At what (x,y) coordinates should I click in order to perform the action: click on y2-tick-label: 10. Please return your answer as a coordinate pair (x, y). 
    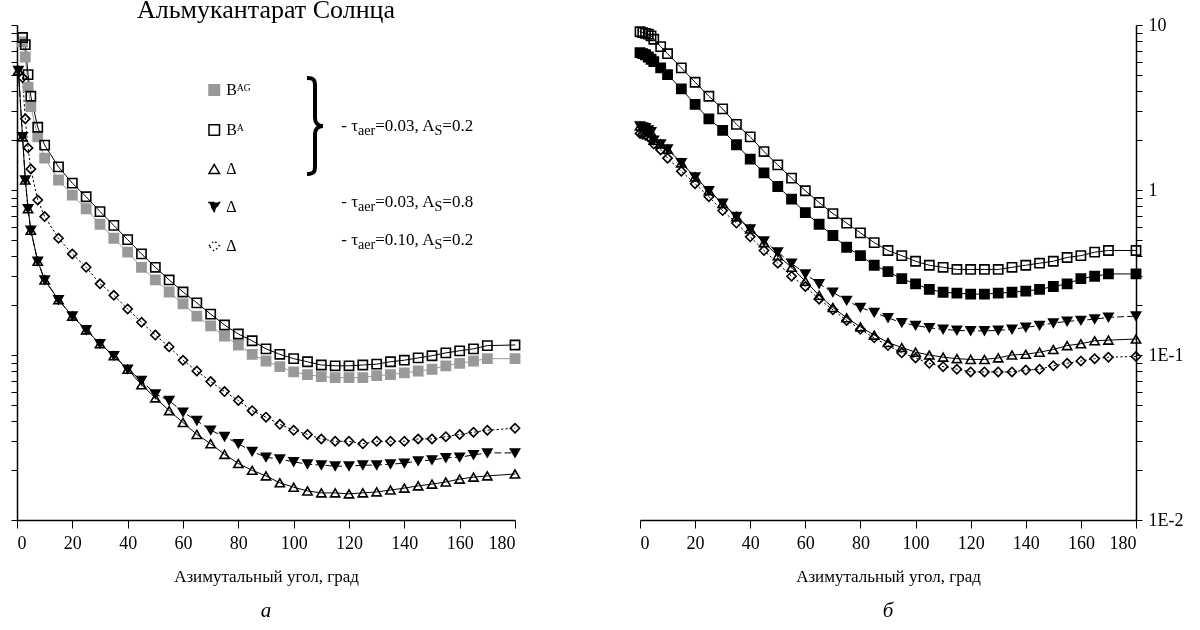
    Looking at the image, I should click on (1157, 24).